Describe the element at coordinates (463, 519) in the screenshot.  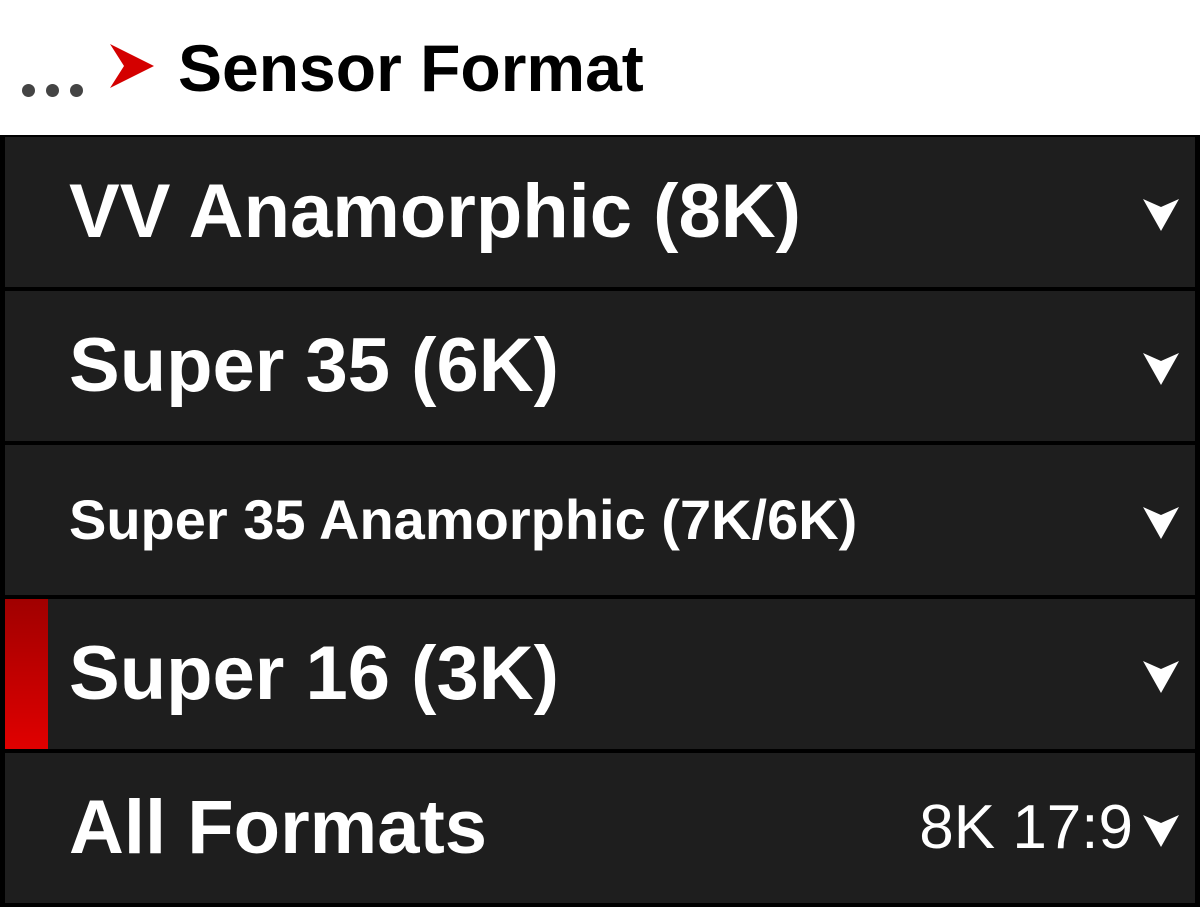
I see `list-item-label: Super 35 Anamorphic (7K/6K)` at that location.